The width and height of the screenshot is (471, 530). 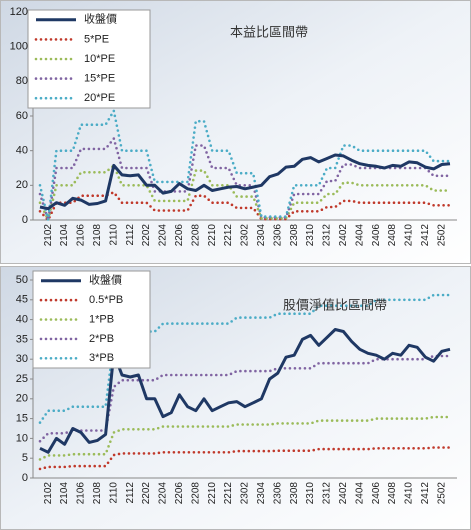 I want to click on chart-title: 本益比區間帶, so click(x=269, y=31).